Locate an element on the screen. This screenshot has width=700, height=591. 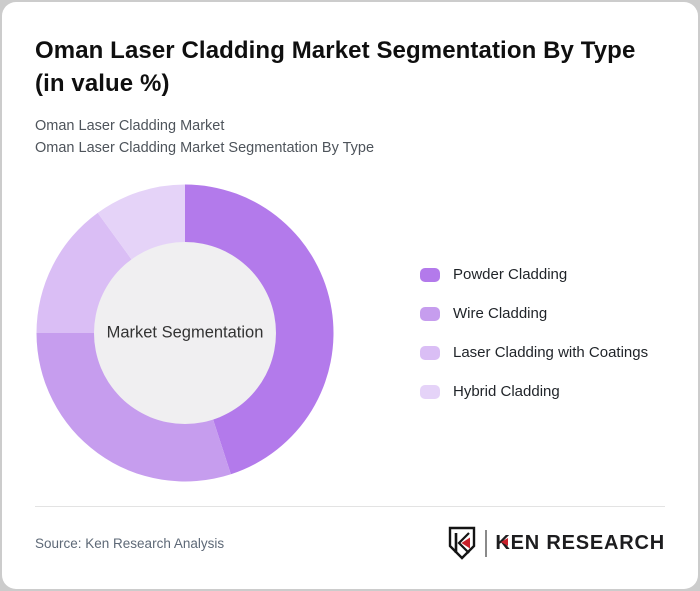
legend-label: Hybrid Cladding is located at coordinates (506, 391).